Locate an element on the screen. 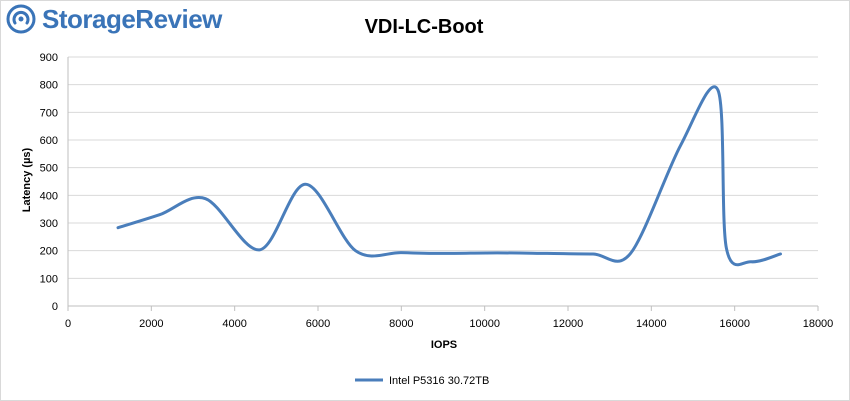  y-axis-ticks: 0 100 200 300 400 500 600 700 800 900 is located at coordinates (49, 182).